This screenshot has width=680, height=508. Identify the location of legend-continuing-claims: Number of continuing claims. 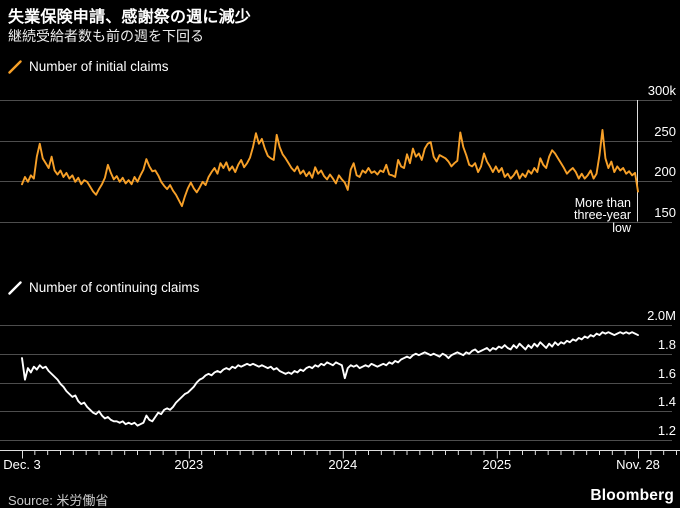
(103, 287).